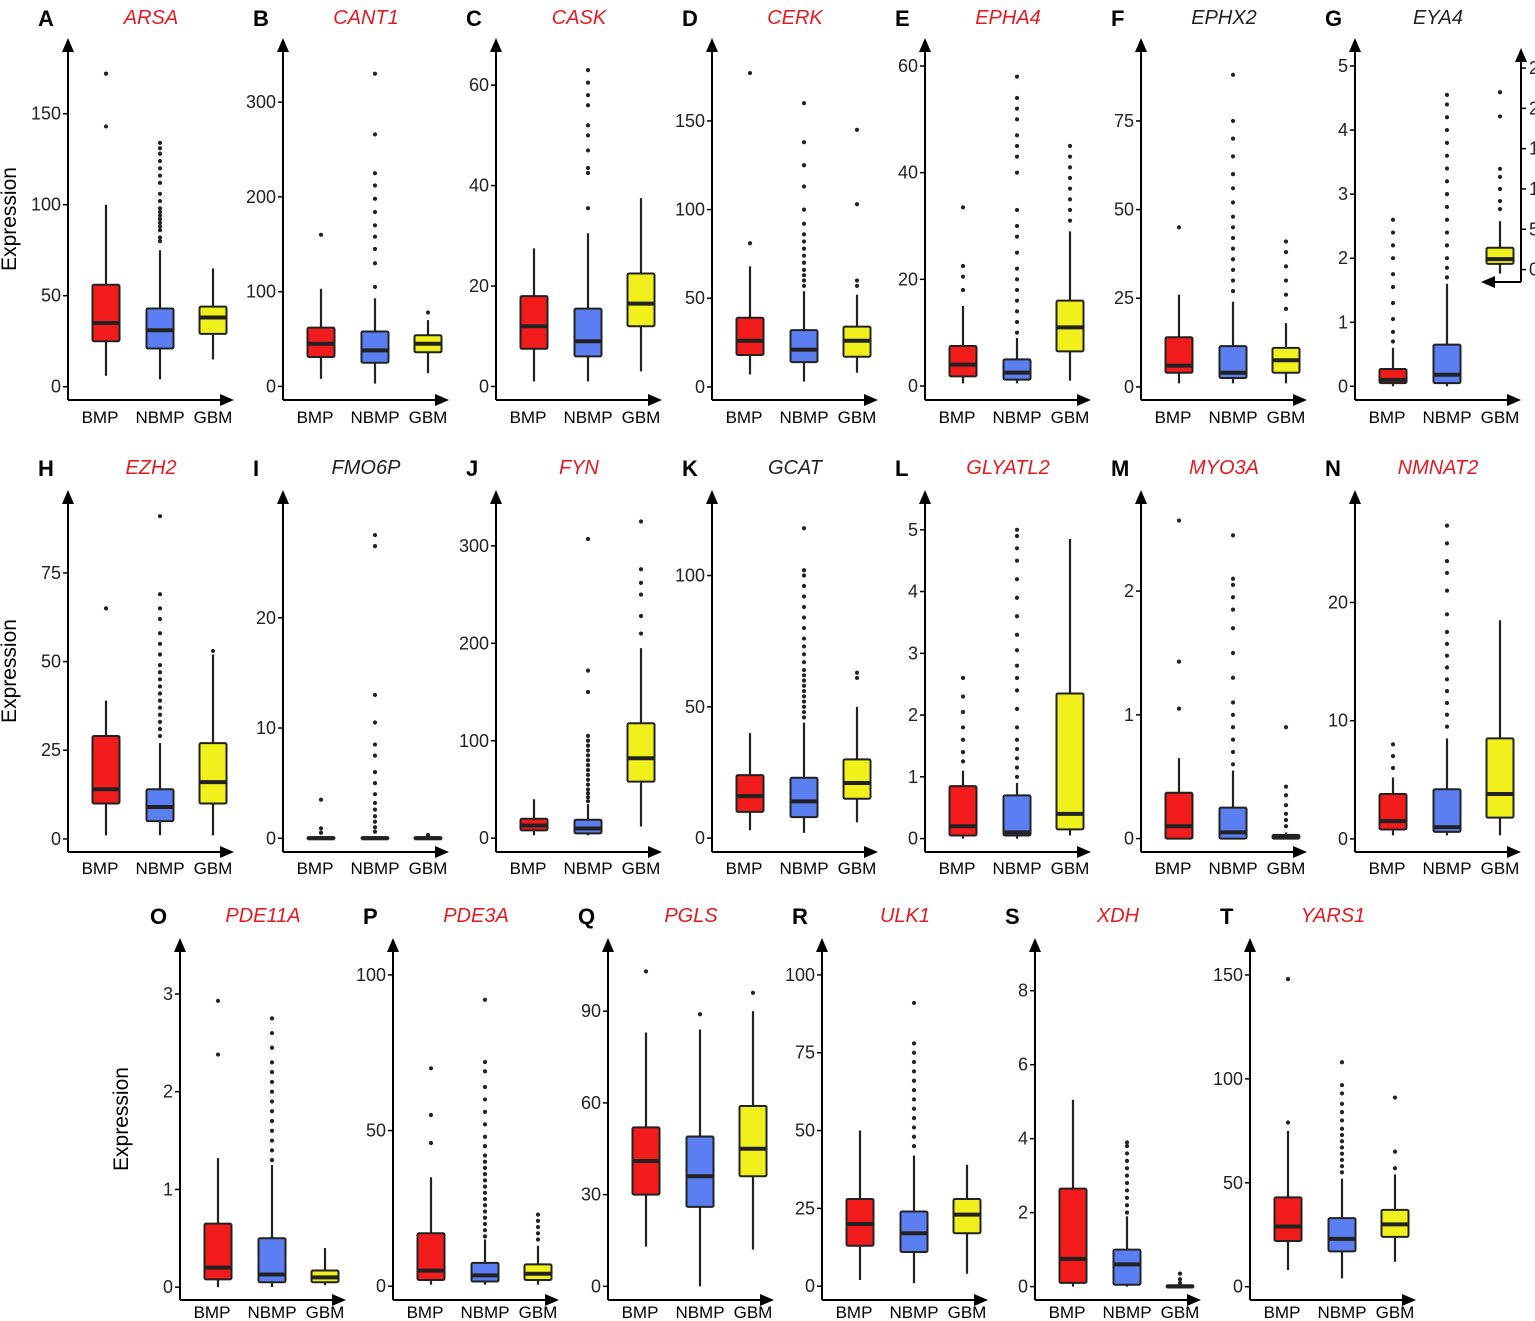  I want to click on y-tick-label: 2, so click(1023, 1213).